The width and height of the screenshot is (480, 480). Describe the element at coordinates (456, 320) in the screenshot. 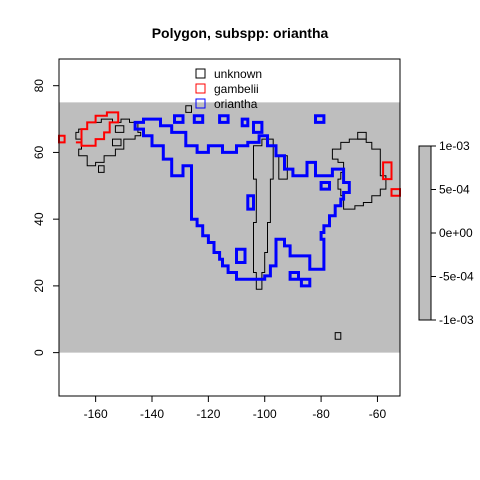

I see `colorbar-tick-label: -1e-03` at that location.